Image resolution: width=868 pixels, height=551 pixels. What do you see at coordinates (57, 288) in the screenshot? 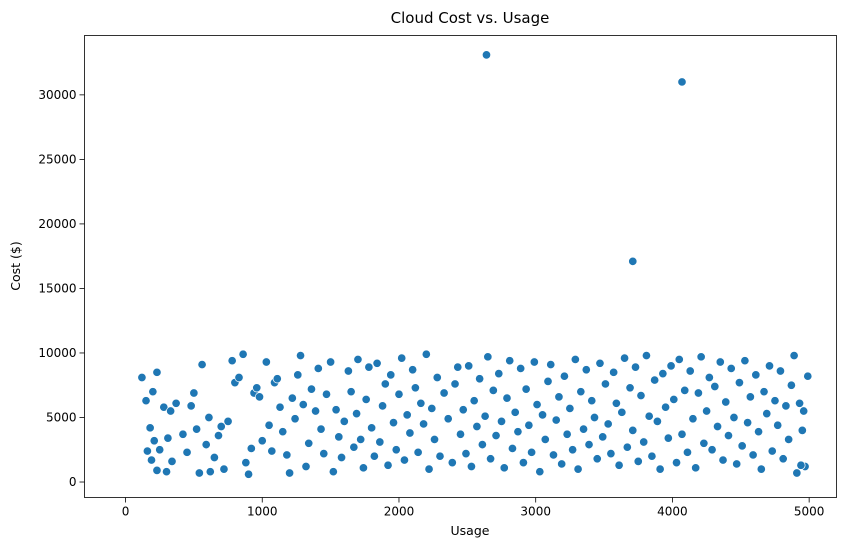
I see `y-tick-label: 15000` at bounding box center [57, 288].